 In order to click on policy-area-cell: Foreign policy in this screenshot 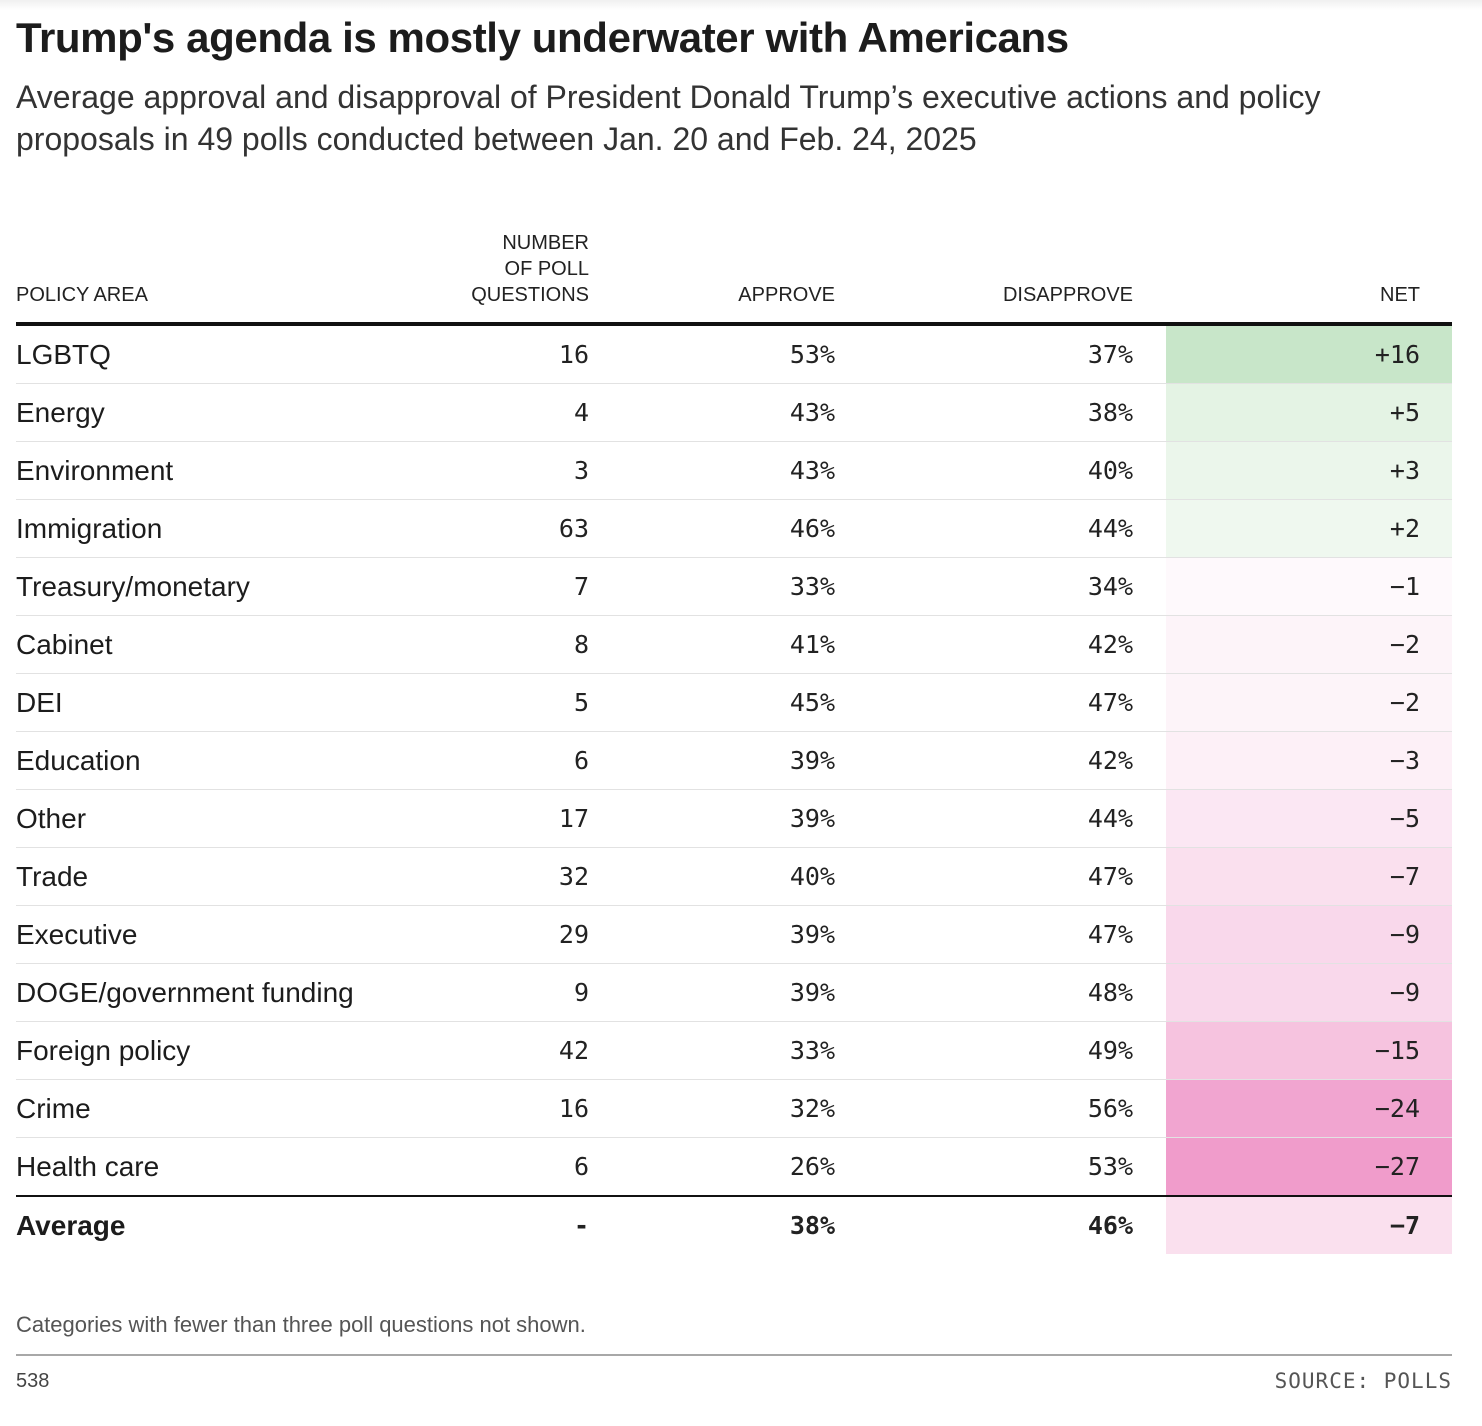, I will do `click(211, 1050)`.